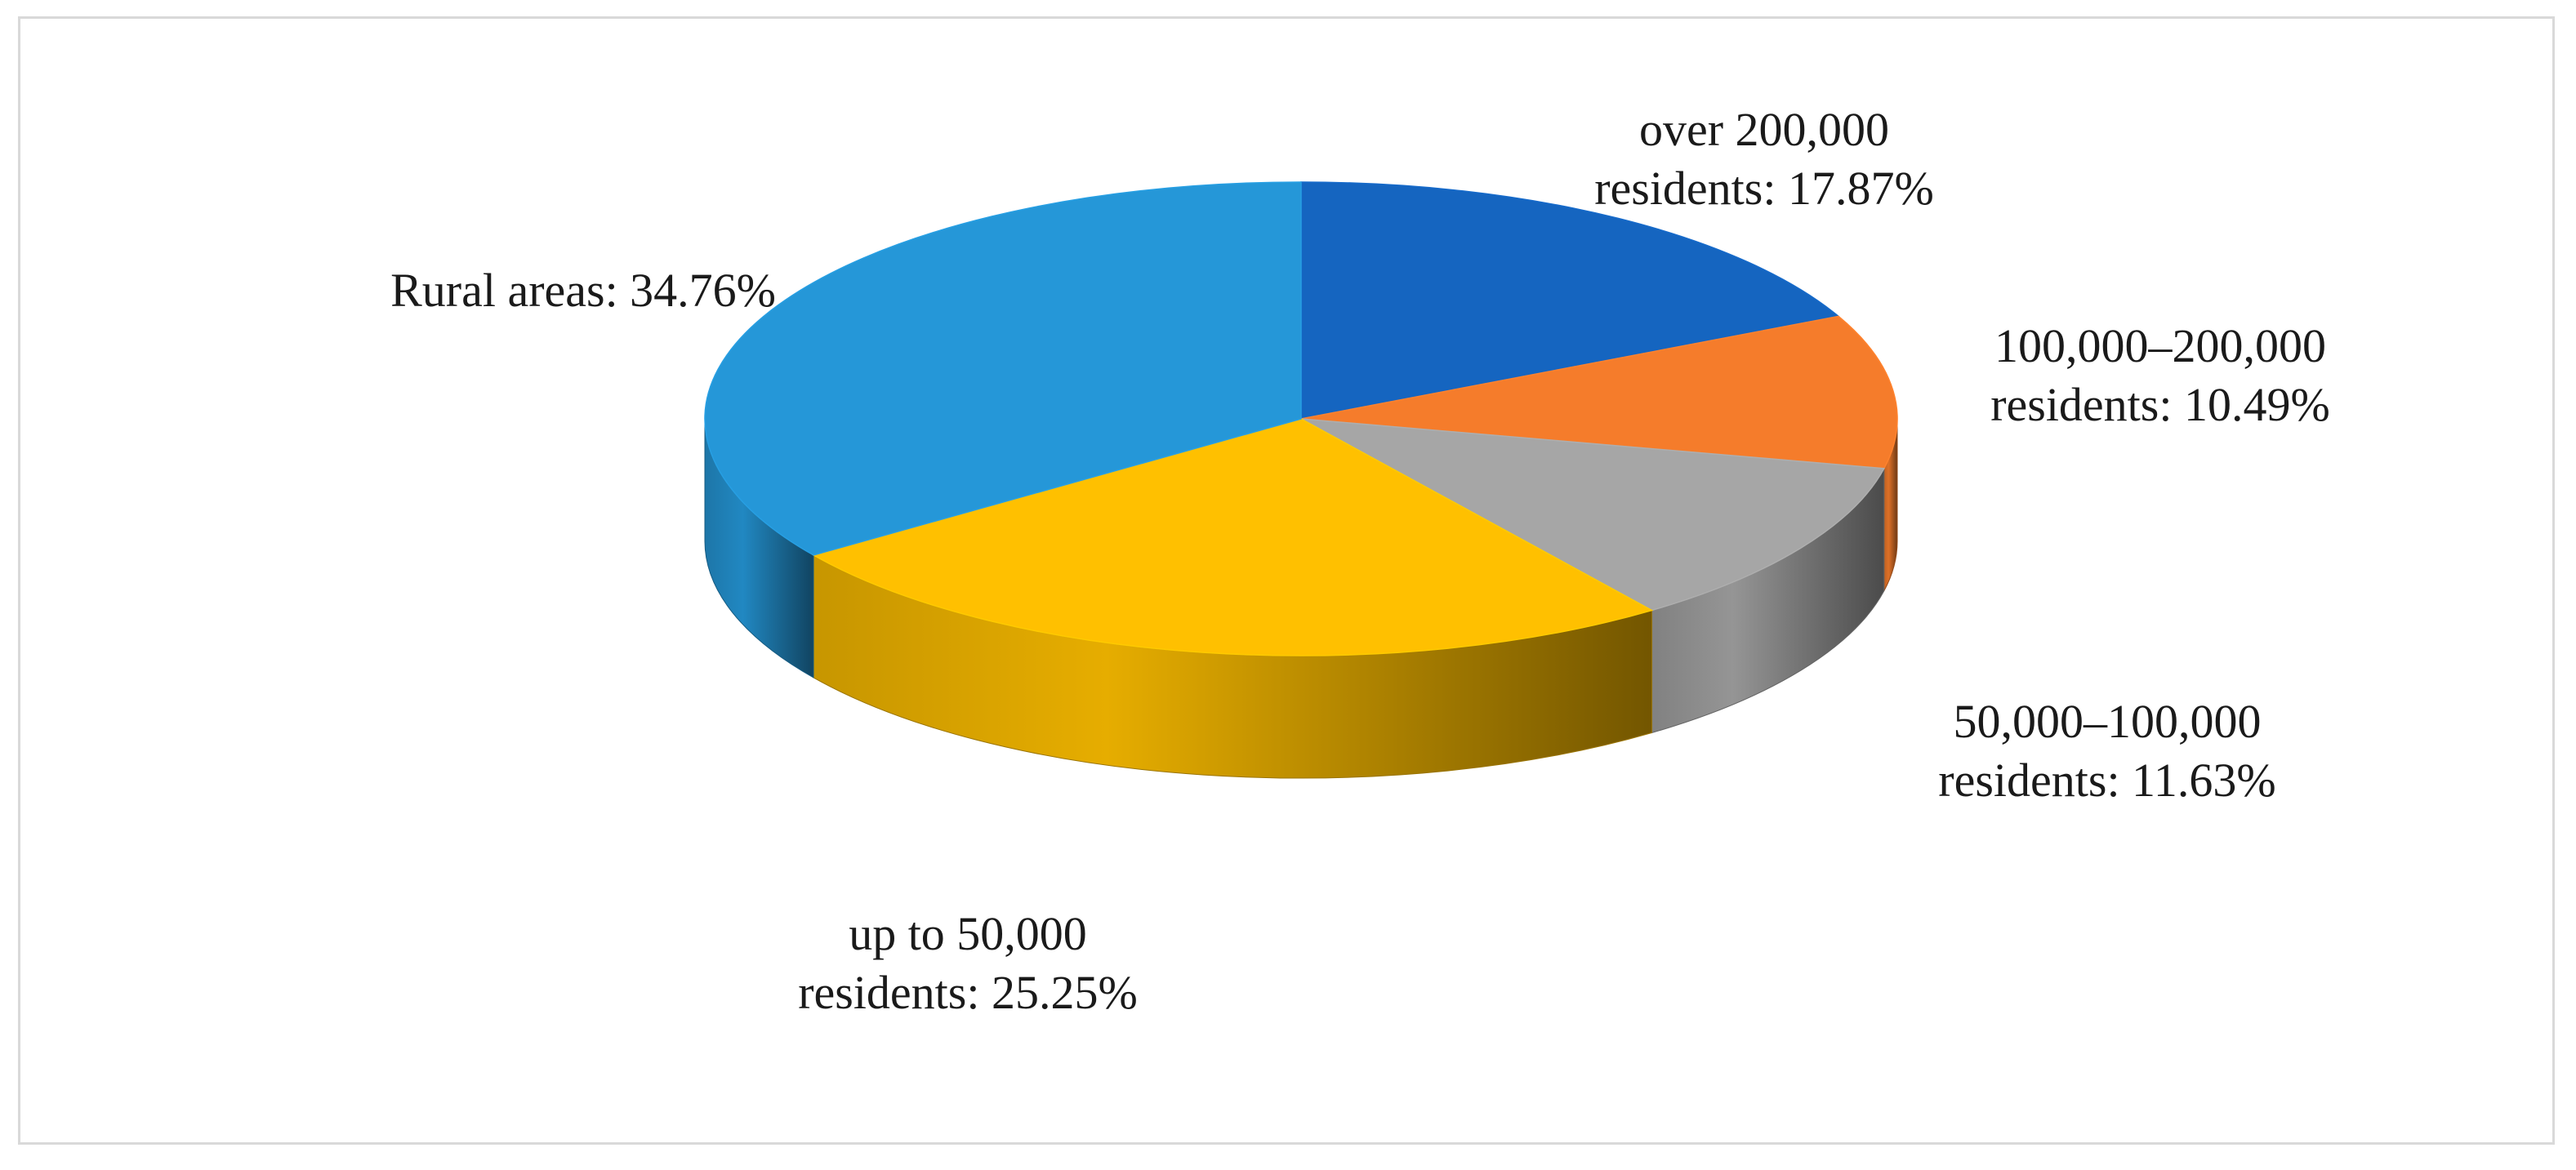 The height and width of the screenshot is (1170, 2576). Describe the element at coordinates (583, 290) in the screenshot. I see `slice-label-4: Rural areas: 34.76%` at that location.